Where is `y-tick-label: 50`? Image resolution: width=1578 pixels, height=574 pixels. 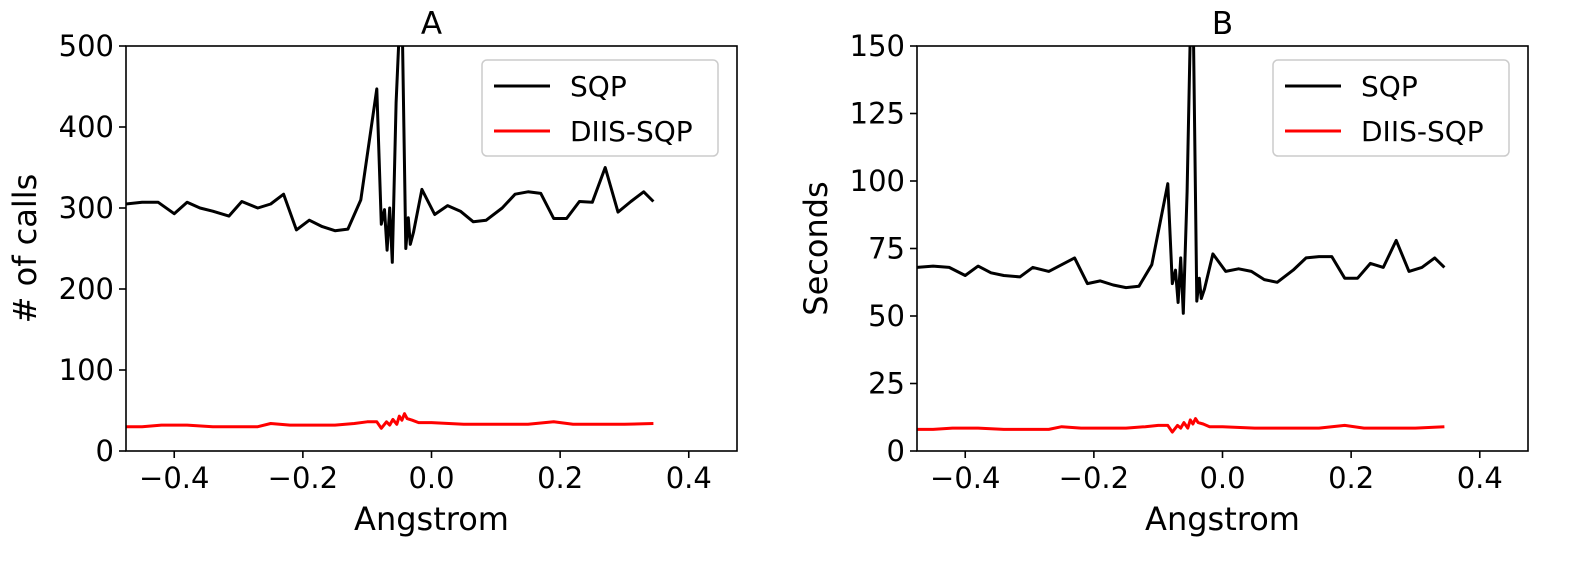 y-tick-label: 50 is located at coordinates (886, 316).